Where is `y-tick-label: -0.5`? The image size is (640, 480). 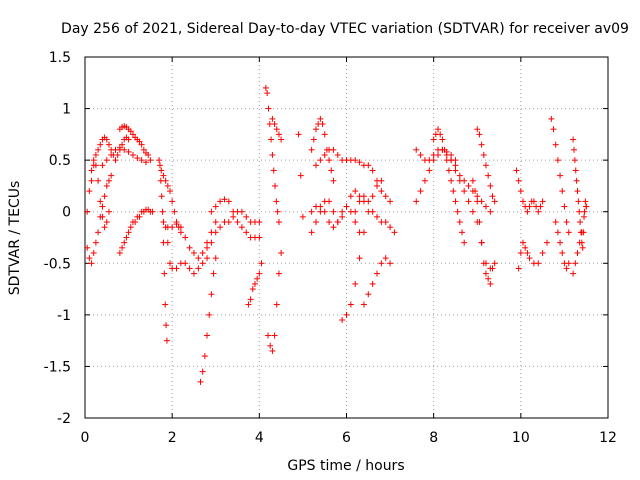 y-tick-label: -0.5 is located at coordinates (57, 264).